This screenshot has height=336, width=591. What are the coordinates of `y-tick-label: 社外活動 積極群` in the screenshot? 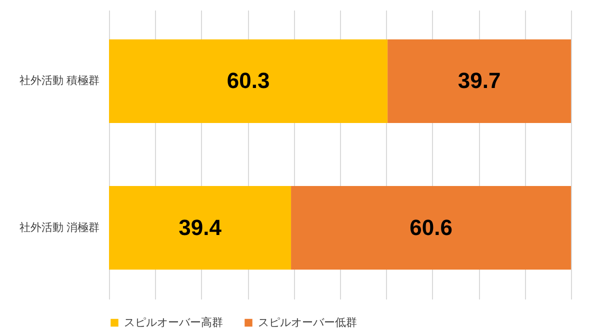 It's located at (59, 81).